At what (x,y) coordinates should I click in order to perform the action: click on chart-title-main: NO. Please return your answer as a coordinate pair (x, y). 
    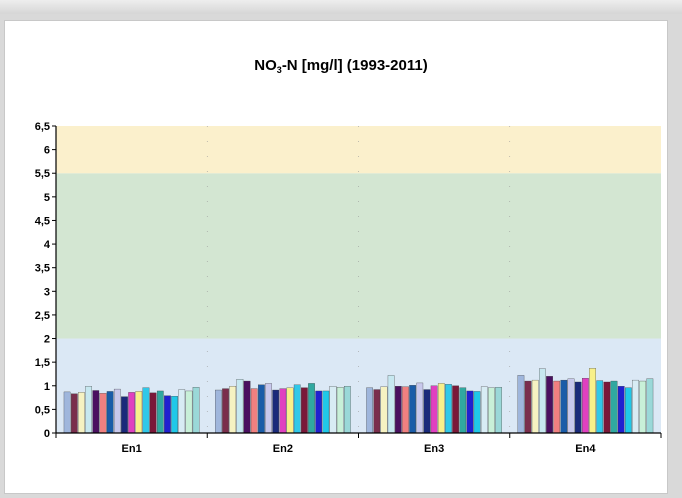
    Looking at the image, I should click on (265, 65).